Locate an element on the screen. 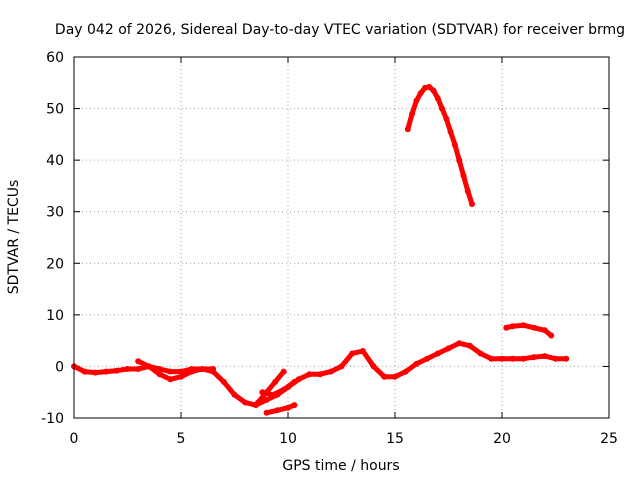 The width and height of the screenshot is (640, 480). y-tick-label: -10 is located at coordinates (52, 419).